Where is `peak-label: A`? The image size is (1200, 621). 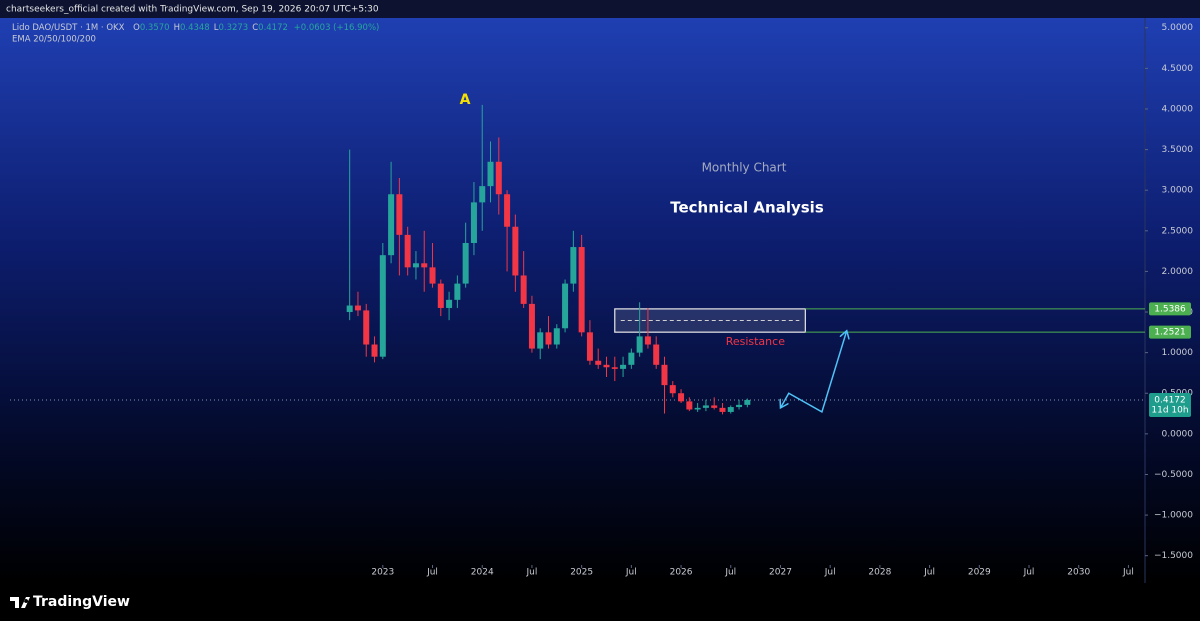
peak-label: A is located at coordinates (465, 100).